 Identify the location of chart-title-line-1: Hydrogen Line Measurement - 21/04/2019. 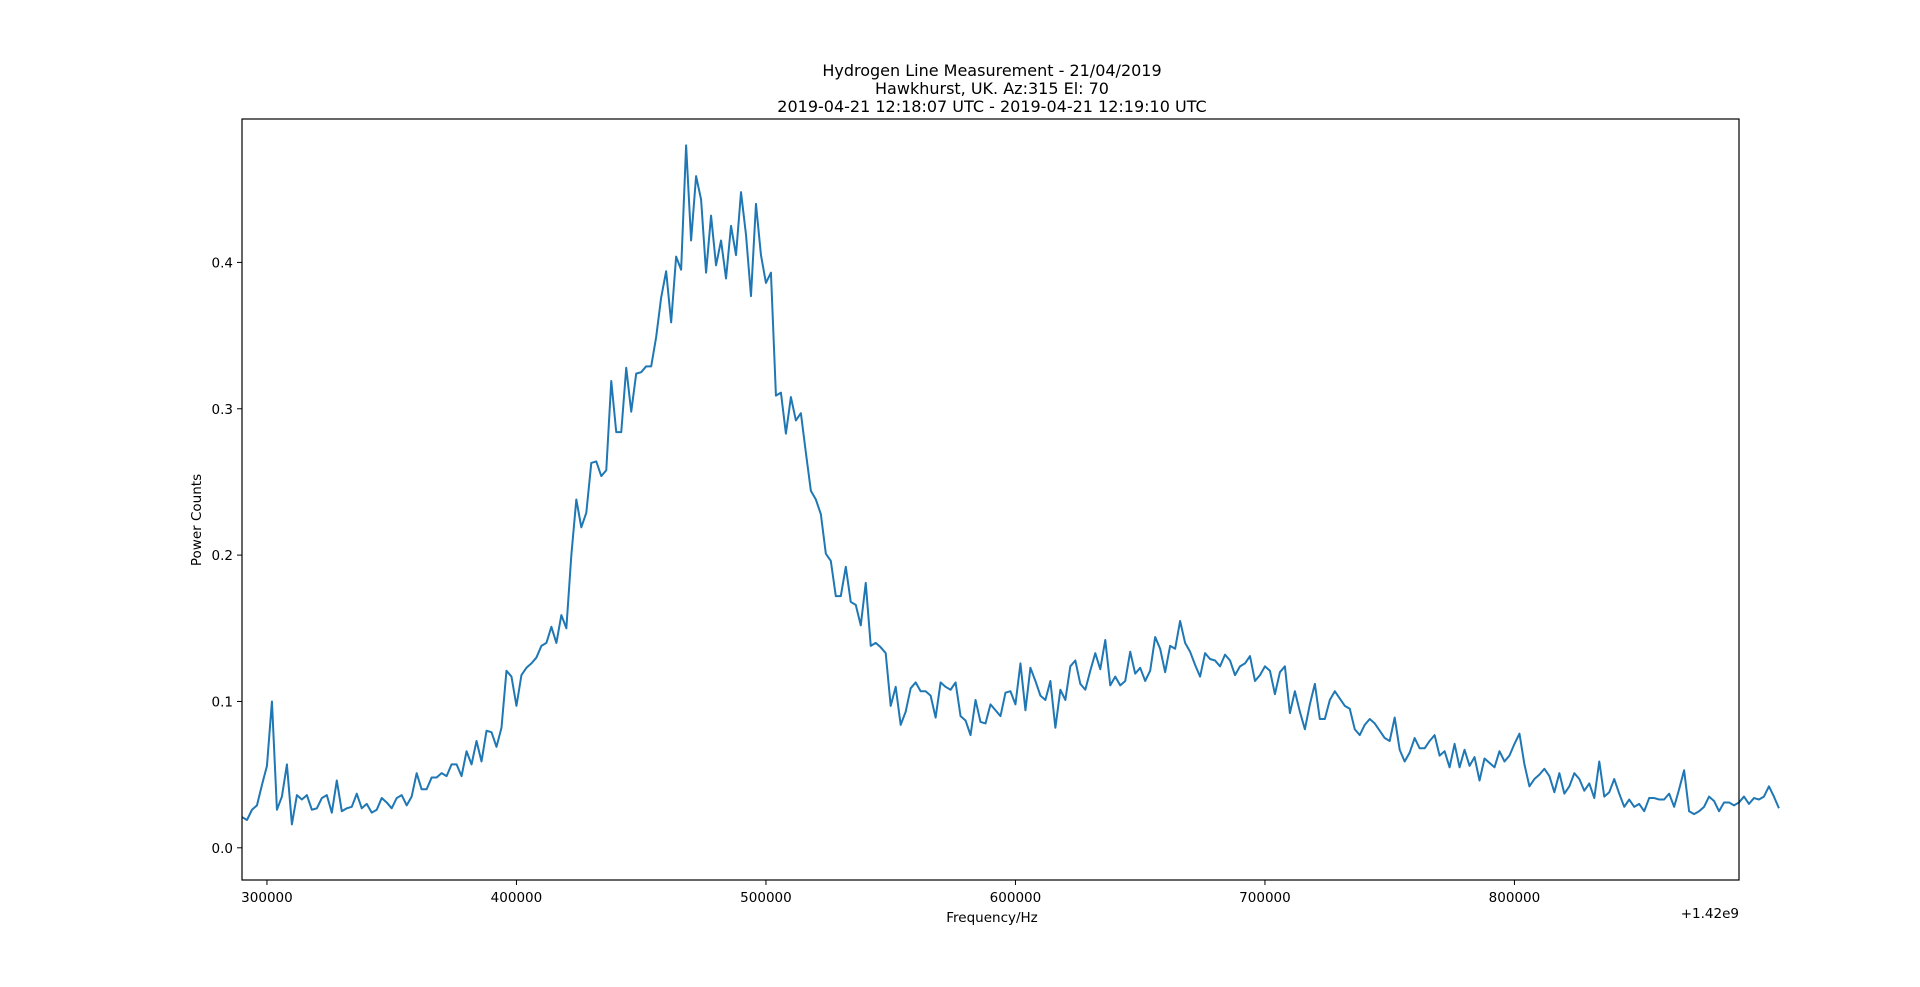
(991, 70).